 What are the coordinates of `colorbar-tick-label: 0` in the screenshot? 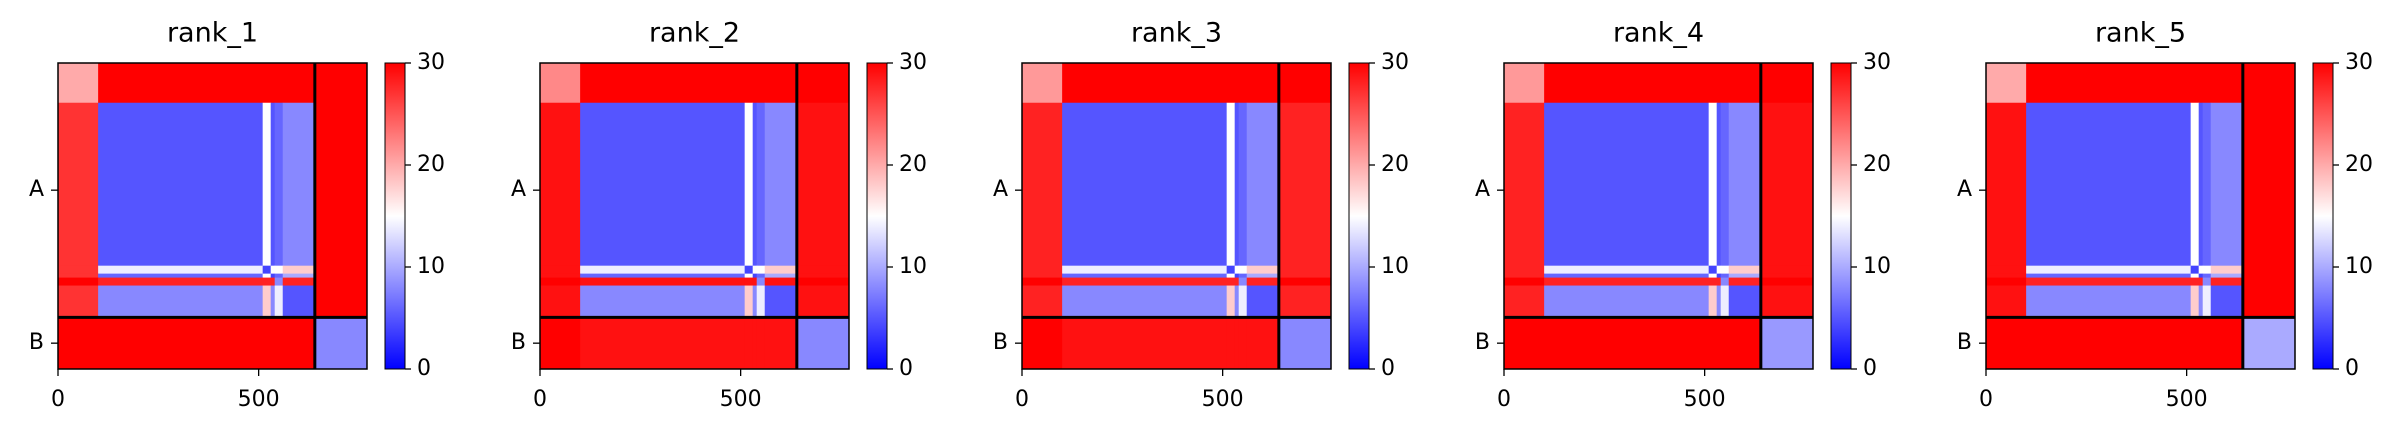 It's located at (424, 368).